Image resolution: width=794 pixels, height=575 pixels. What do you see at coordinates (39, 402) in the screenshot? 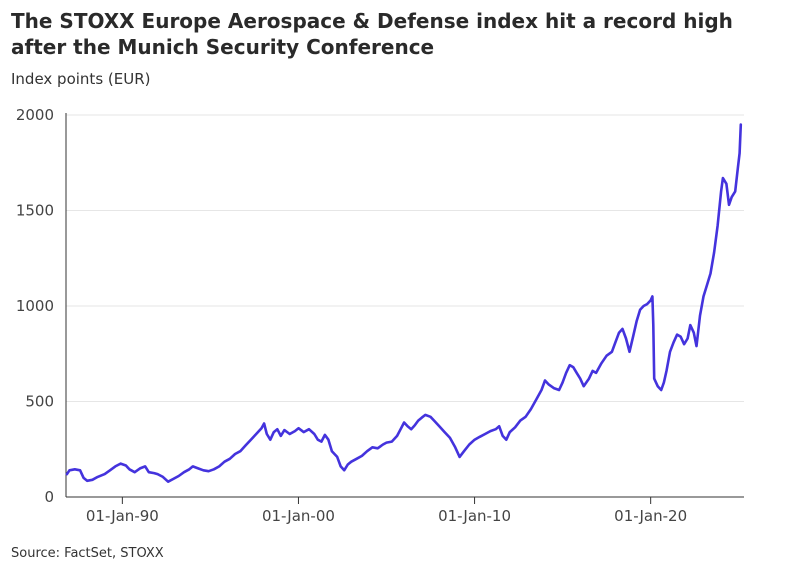
I see `y-tick-label: 500` at bounding box center [39, 402].